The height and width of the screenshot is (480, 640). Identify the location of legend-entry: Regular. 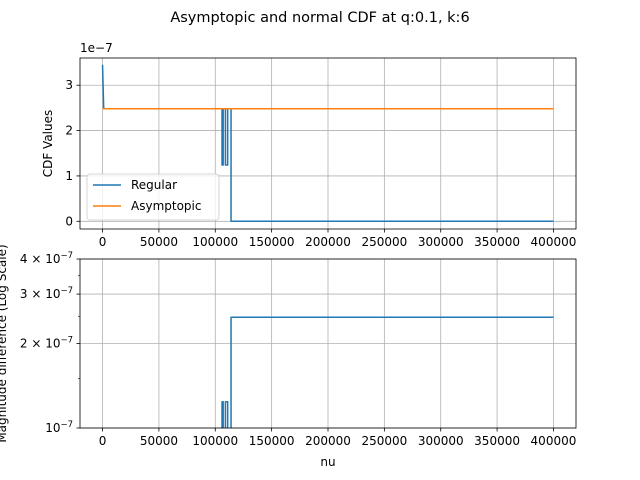
(154, 185).